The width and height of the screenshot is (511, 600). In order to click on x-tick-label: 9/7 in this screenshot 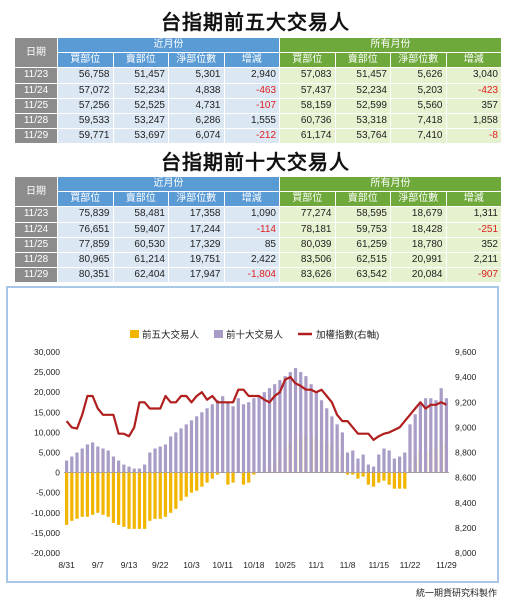, I will do `click(98, 565)`.